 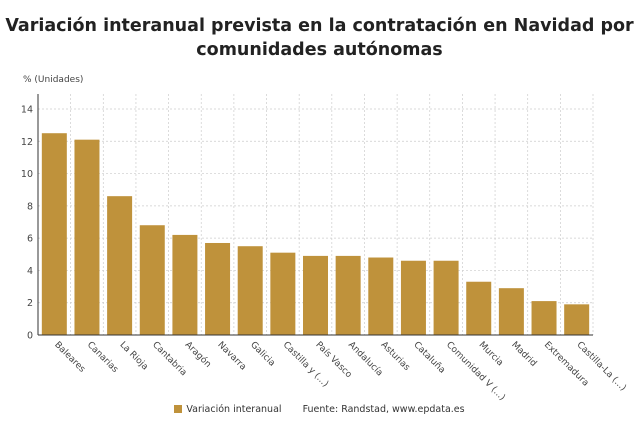 I want to click on y-tick-label: 6, so click(x=30, y=239).